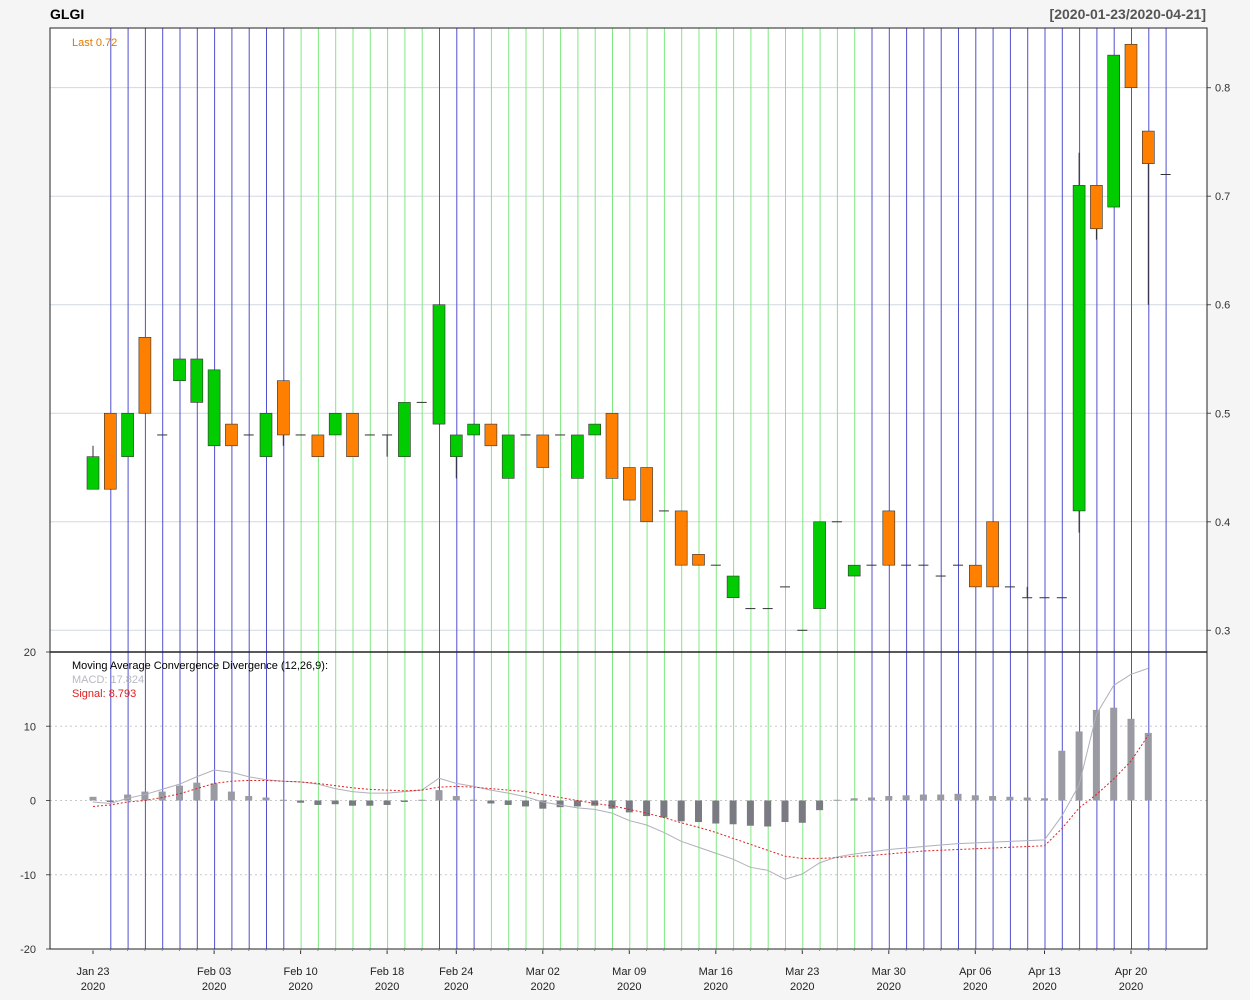  What do you see at coordinates (108, 680) in the screenshot?
I see `macd-value-label: MACD: 17.824` at bounding box center [108, 680].